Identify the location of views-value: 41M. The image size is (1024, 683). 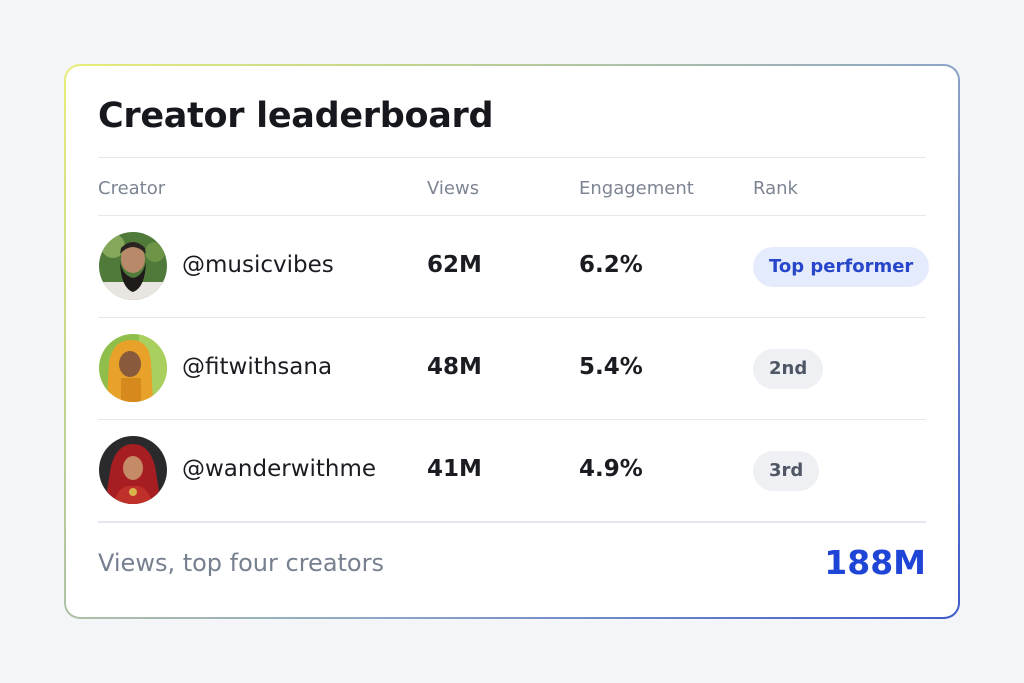
(454, 469).